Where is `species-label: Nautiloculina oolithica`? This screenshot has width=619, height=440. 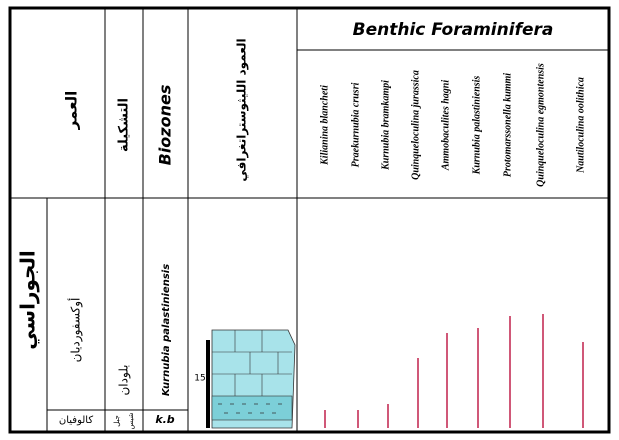 species-label: Nautiloculina oolithica is located at coordinates (580, 125).